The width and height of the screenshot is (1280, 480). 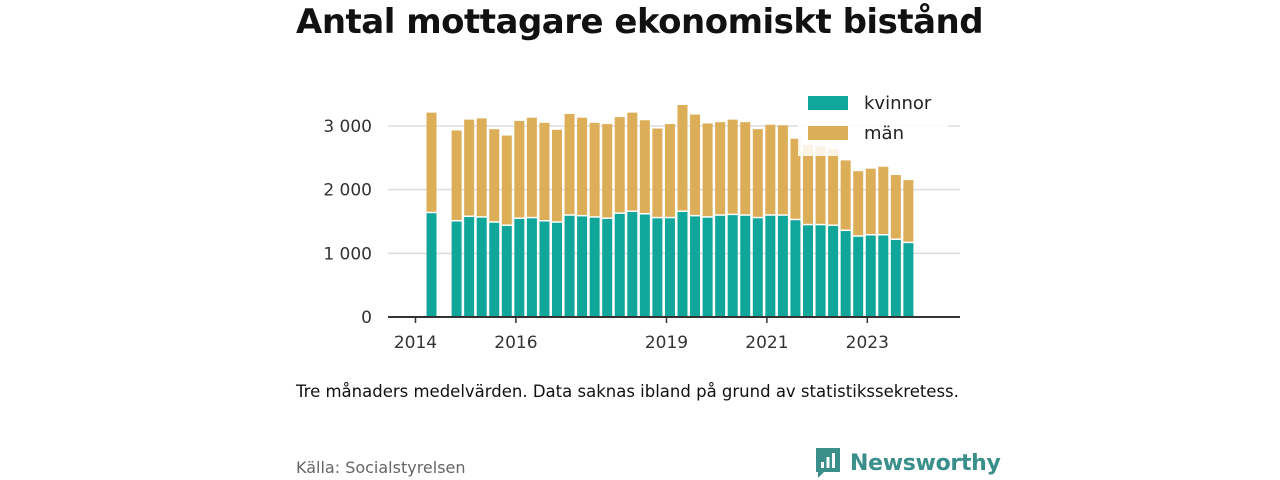 I want to click on y-axis-ticks: 0 1 000 2 000 3 000, so click(x=347, y=222).